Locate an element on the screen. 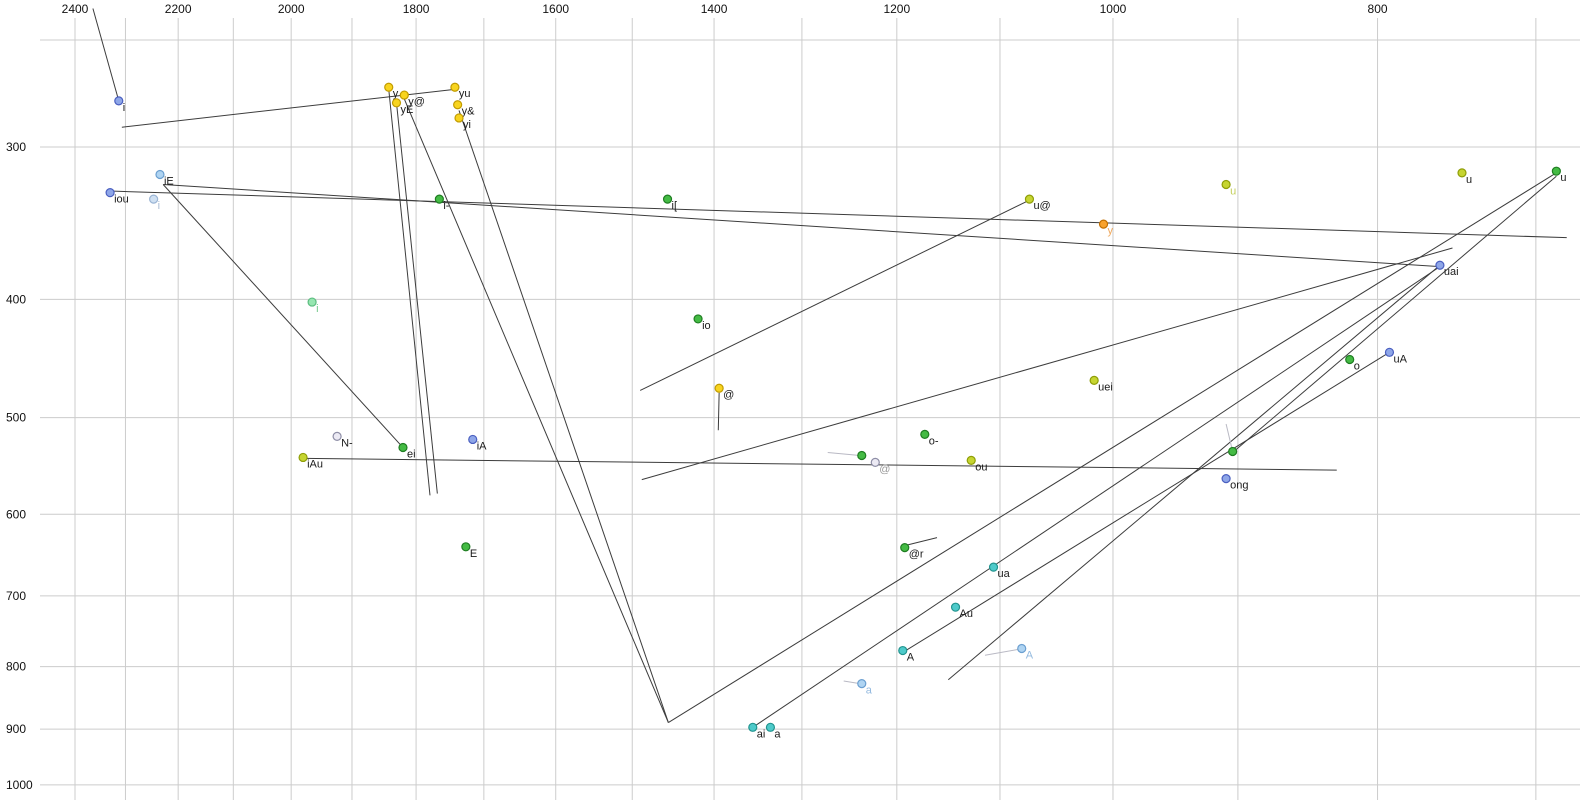  data-point-y& is located at coordinates (458, 105).